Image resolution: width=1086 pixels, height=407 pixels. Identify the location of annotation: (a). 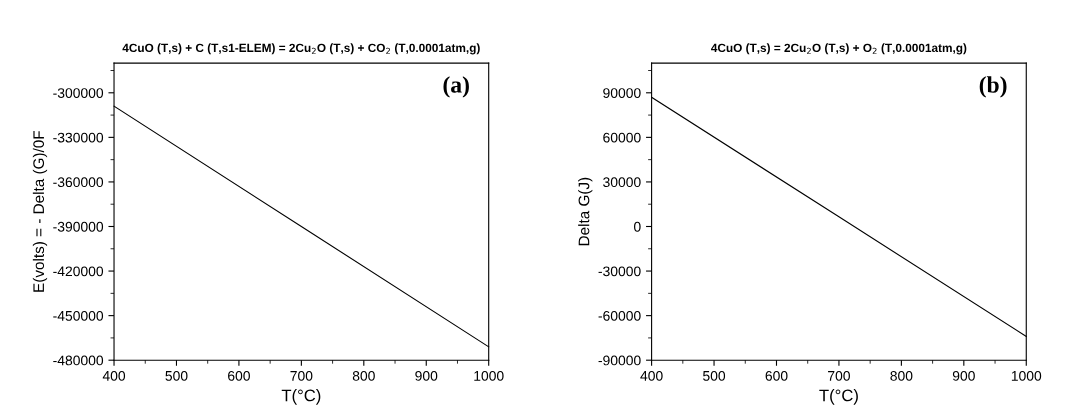
(456, 87).